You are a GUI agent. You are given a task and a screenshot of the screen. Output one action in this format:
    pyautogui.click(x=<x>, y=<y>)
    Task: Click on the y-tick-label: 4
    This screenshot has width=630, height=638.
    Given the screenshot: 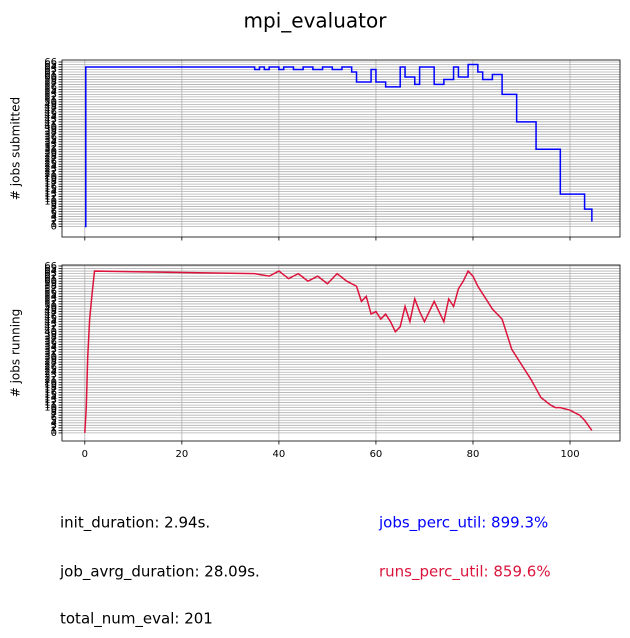 What is the action you would take?
    pyautogui.click(x=54, y=217)
    